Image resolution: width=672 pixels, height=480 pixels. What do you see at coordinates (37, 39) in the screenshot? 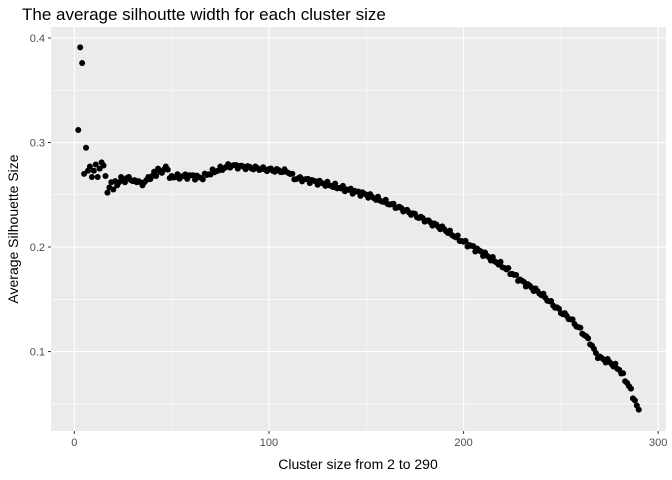
I see `y-tick-label: 0.4` at bounding box center [37, 39].